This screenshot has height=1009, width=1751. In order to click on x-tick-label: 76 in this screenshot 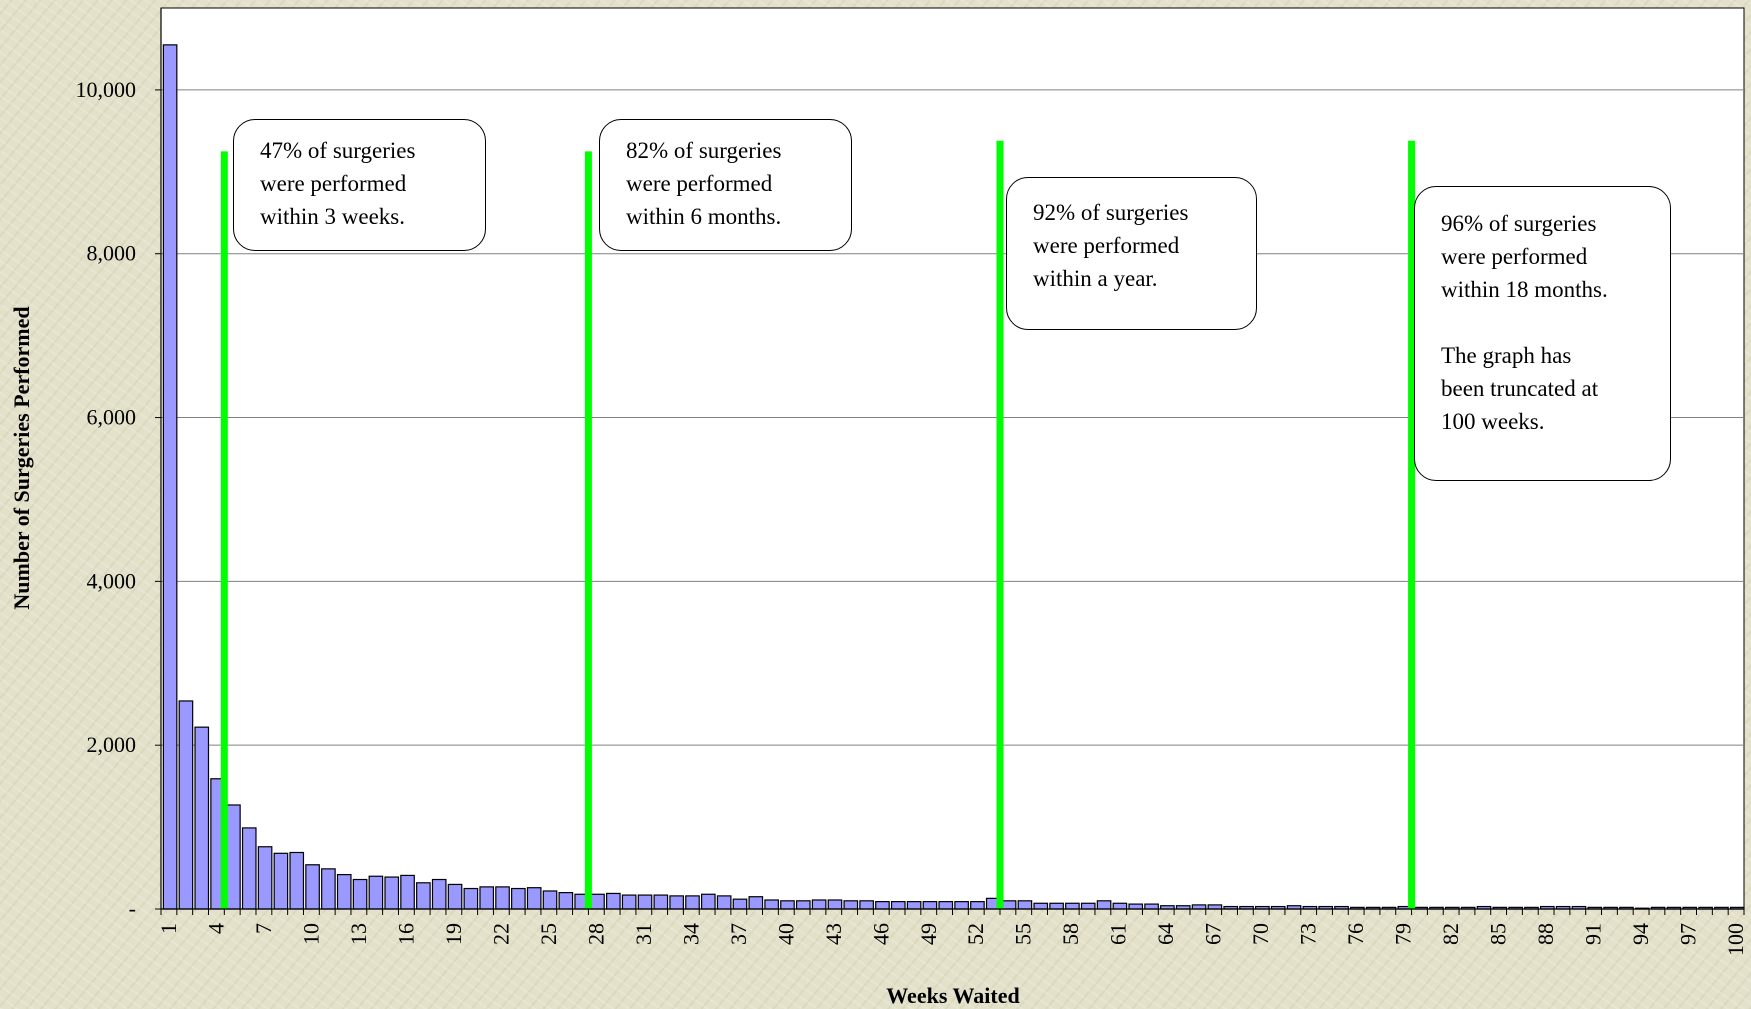, I will do `click(1355, 934)`.